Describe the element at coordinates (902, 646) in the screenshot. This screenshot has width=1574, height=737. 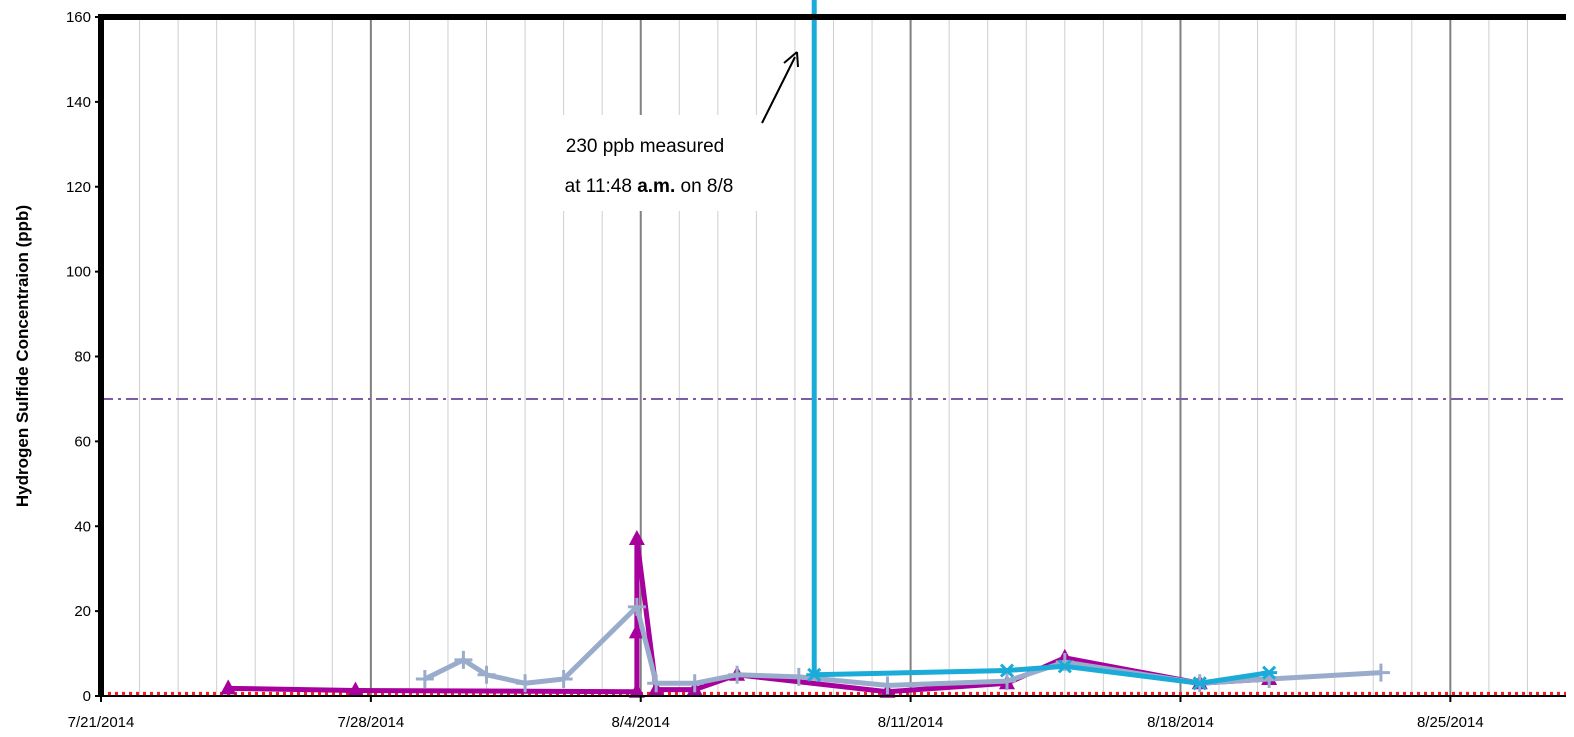
I see `series-plus` at that location.